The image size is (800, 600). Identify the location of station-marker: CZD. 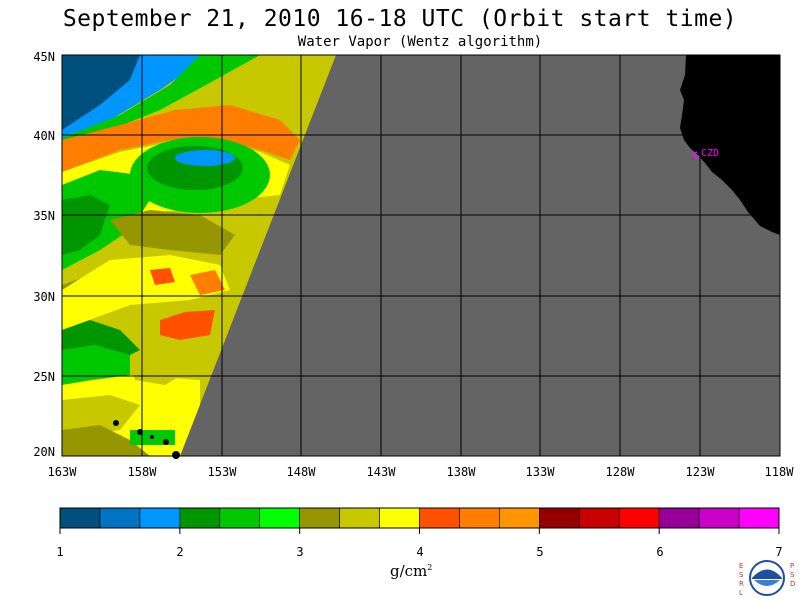
(705, 153).